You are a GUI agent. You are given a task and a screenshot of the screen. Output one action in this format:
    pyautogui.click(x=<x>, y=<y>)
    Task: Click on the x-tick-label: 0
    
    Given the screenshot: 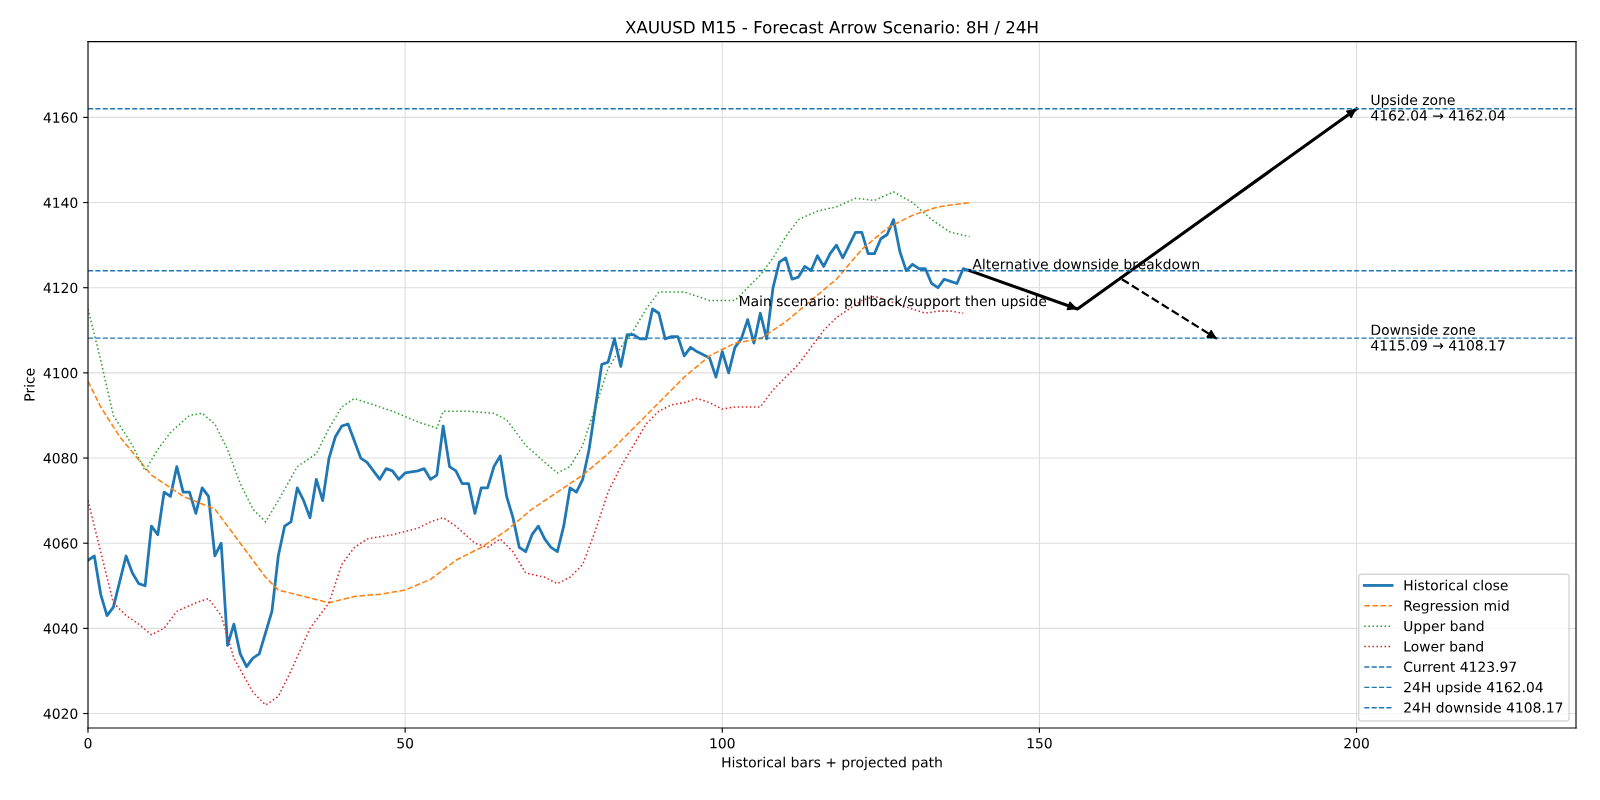 What is the action you would take?
    pyautogui.click(x=88, y=743)
    